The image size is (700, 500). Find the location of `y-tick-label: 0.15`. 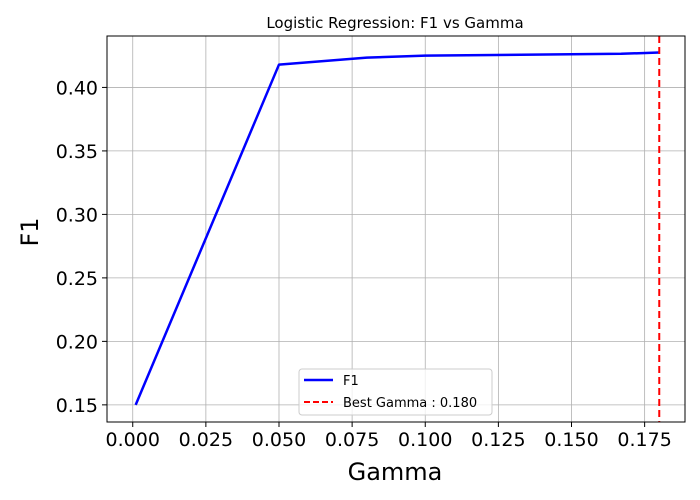

y-tick-label: 0.15 is located at coordinates (77, 406).